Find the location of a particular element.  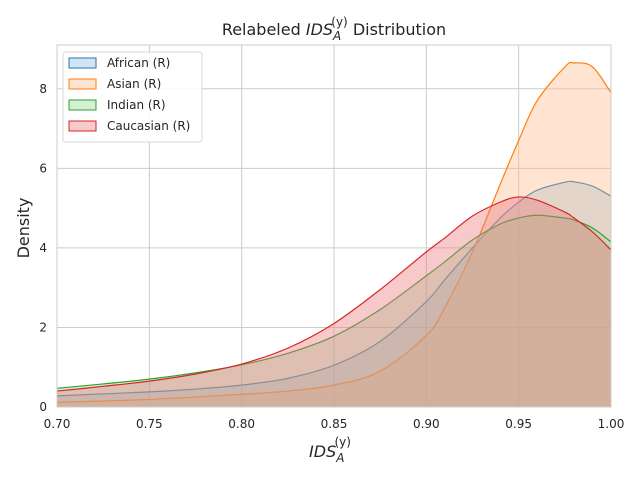

y-tick-labels: 0 2 4 6 8 is located at coordinates (43, 248).